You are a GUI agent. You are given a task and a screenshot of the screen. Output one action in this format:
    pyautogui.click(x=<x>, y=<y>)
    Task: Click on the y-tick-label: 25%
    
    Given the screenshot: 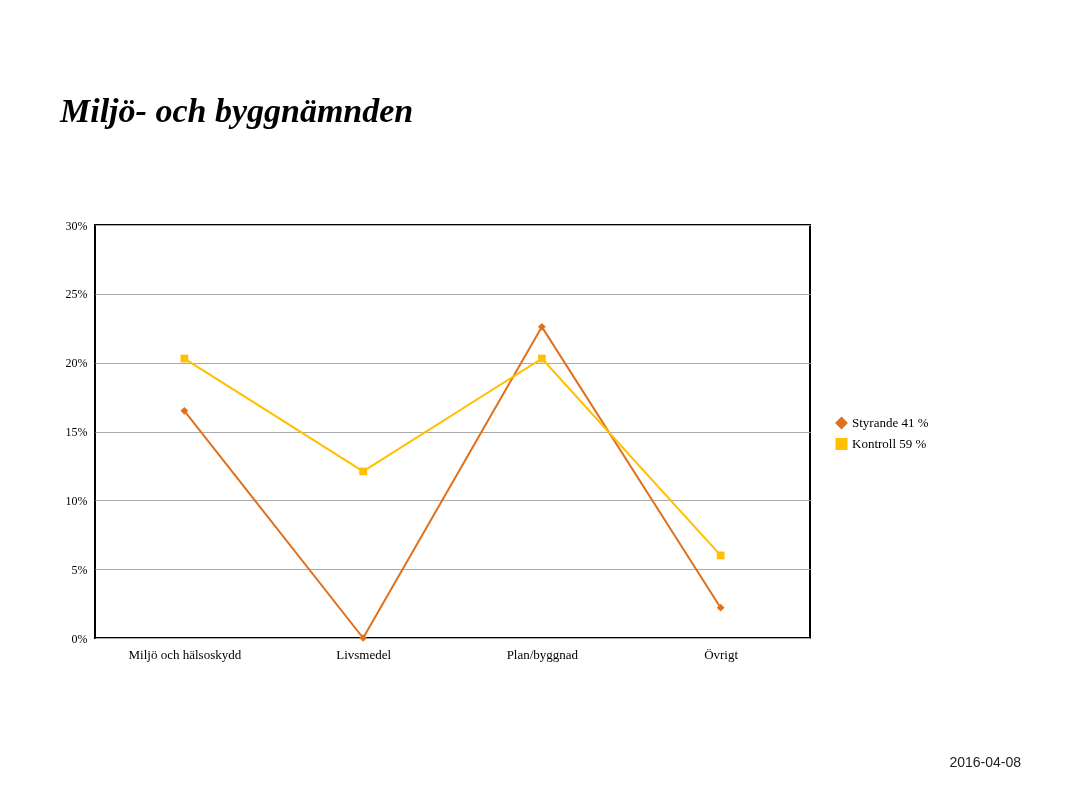 What is the action you would take?
    pyautogui.click(x=76, y=294)
    